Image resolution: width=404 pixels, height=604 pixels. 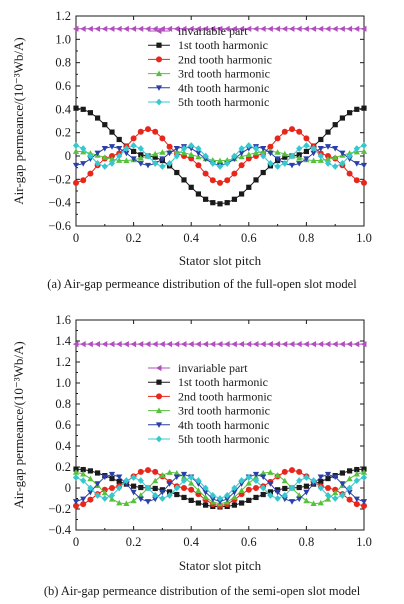 What do you see at coordinates (63, 362) in the screenshot?
I see `y-tick-label: 1.2` at bounding box center [63, 362].